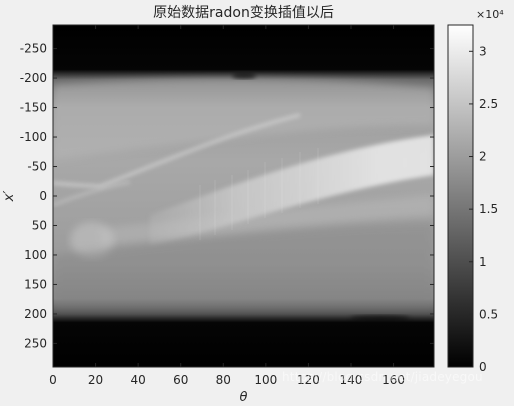 This screenshot has width=514, height=406. Describe the element at coordinates (9, 197) in the screenshot. I see `y-axis-label: x′` at that location.